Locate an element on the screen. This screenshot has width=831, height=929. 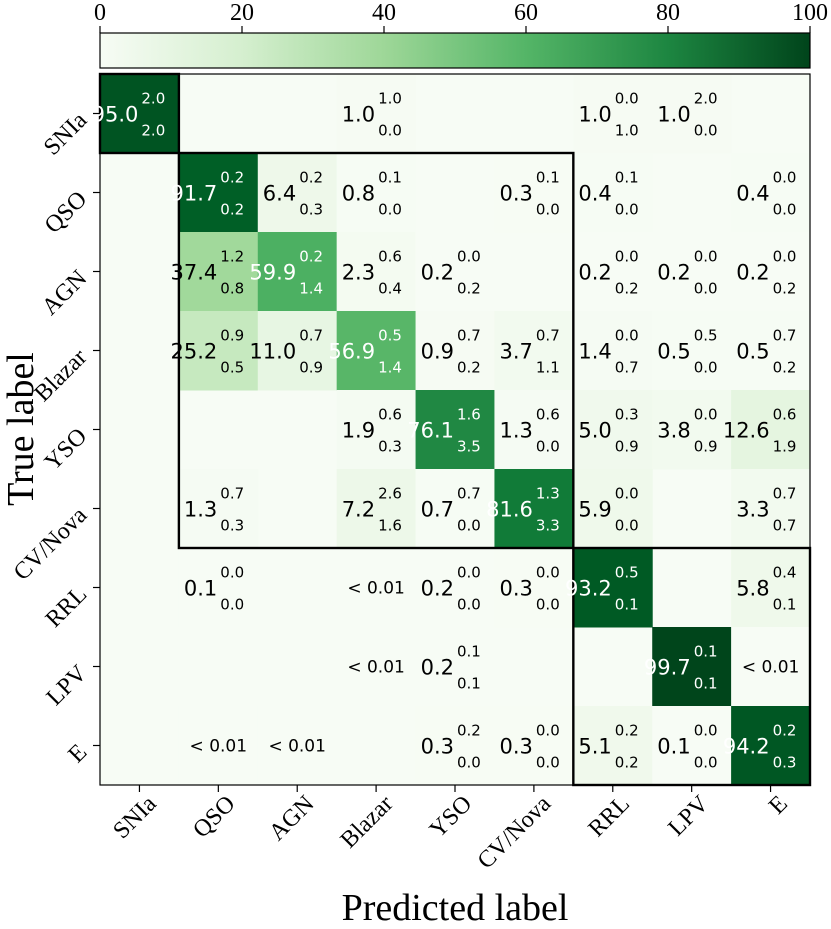
cell-value-label: 76.1 is located at coordinates (430, 431).